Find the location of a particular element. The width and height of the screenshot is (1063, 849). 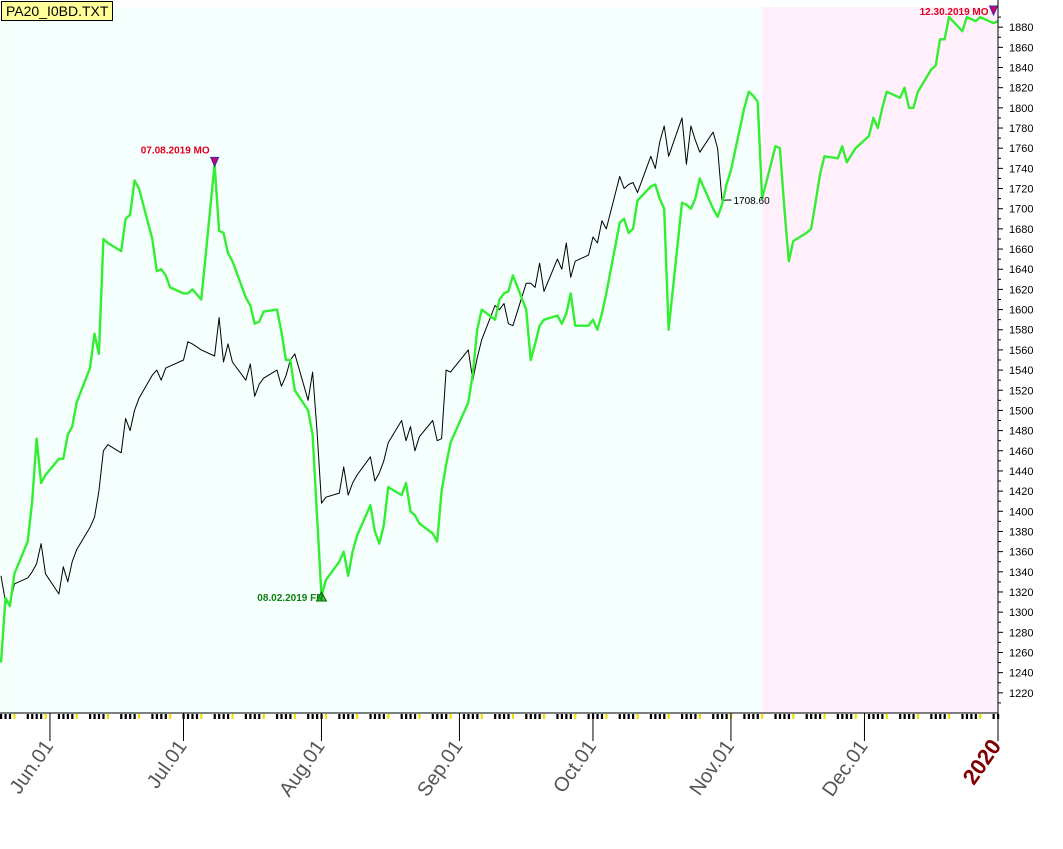

y-tick-label-29: 1800 is located at coordinates (1021, 109).